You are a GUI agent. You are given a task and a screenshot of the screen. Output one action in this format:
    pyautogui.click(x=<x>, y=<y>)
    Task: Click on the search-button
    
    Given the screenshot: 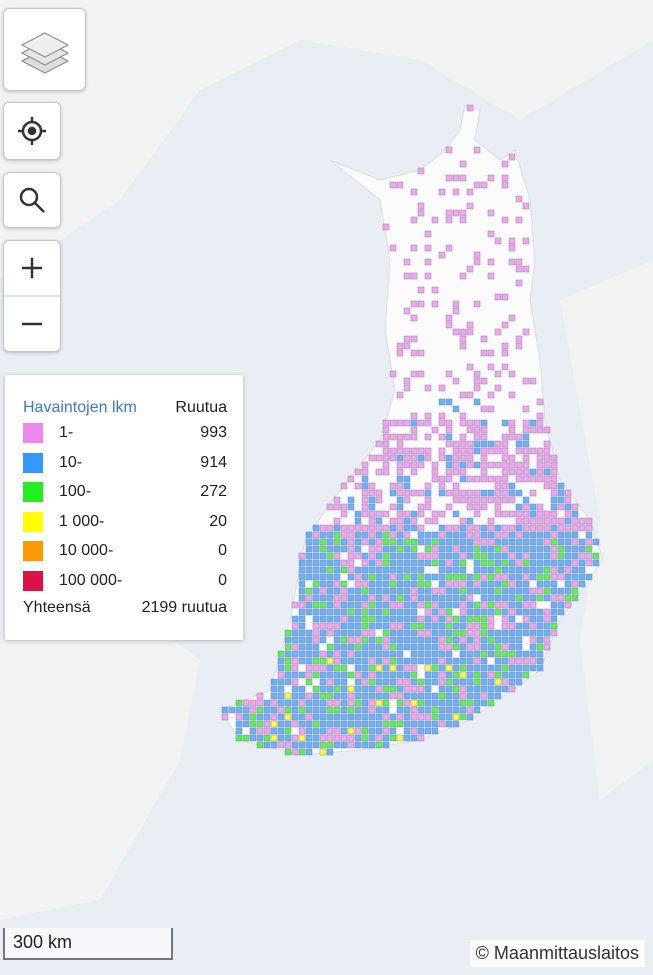 What is the action you would take?
    pyautogui.click(x=32, y=200)
    